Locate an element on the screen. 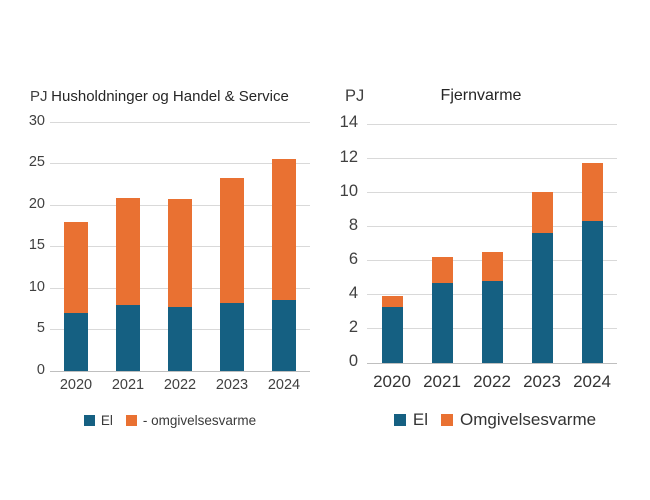 Image resolution: width=650 pixels, height=500 pixels. y-tick-label: 20 is located at coordinates (36, 203).